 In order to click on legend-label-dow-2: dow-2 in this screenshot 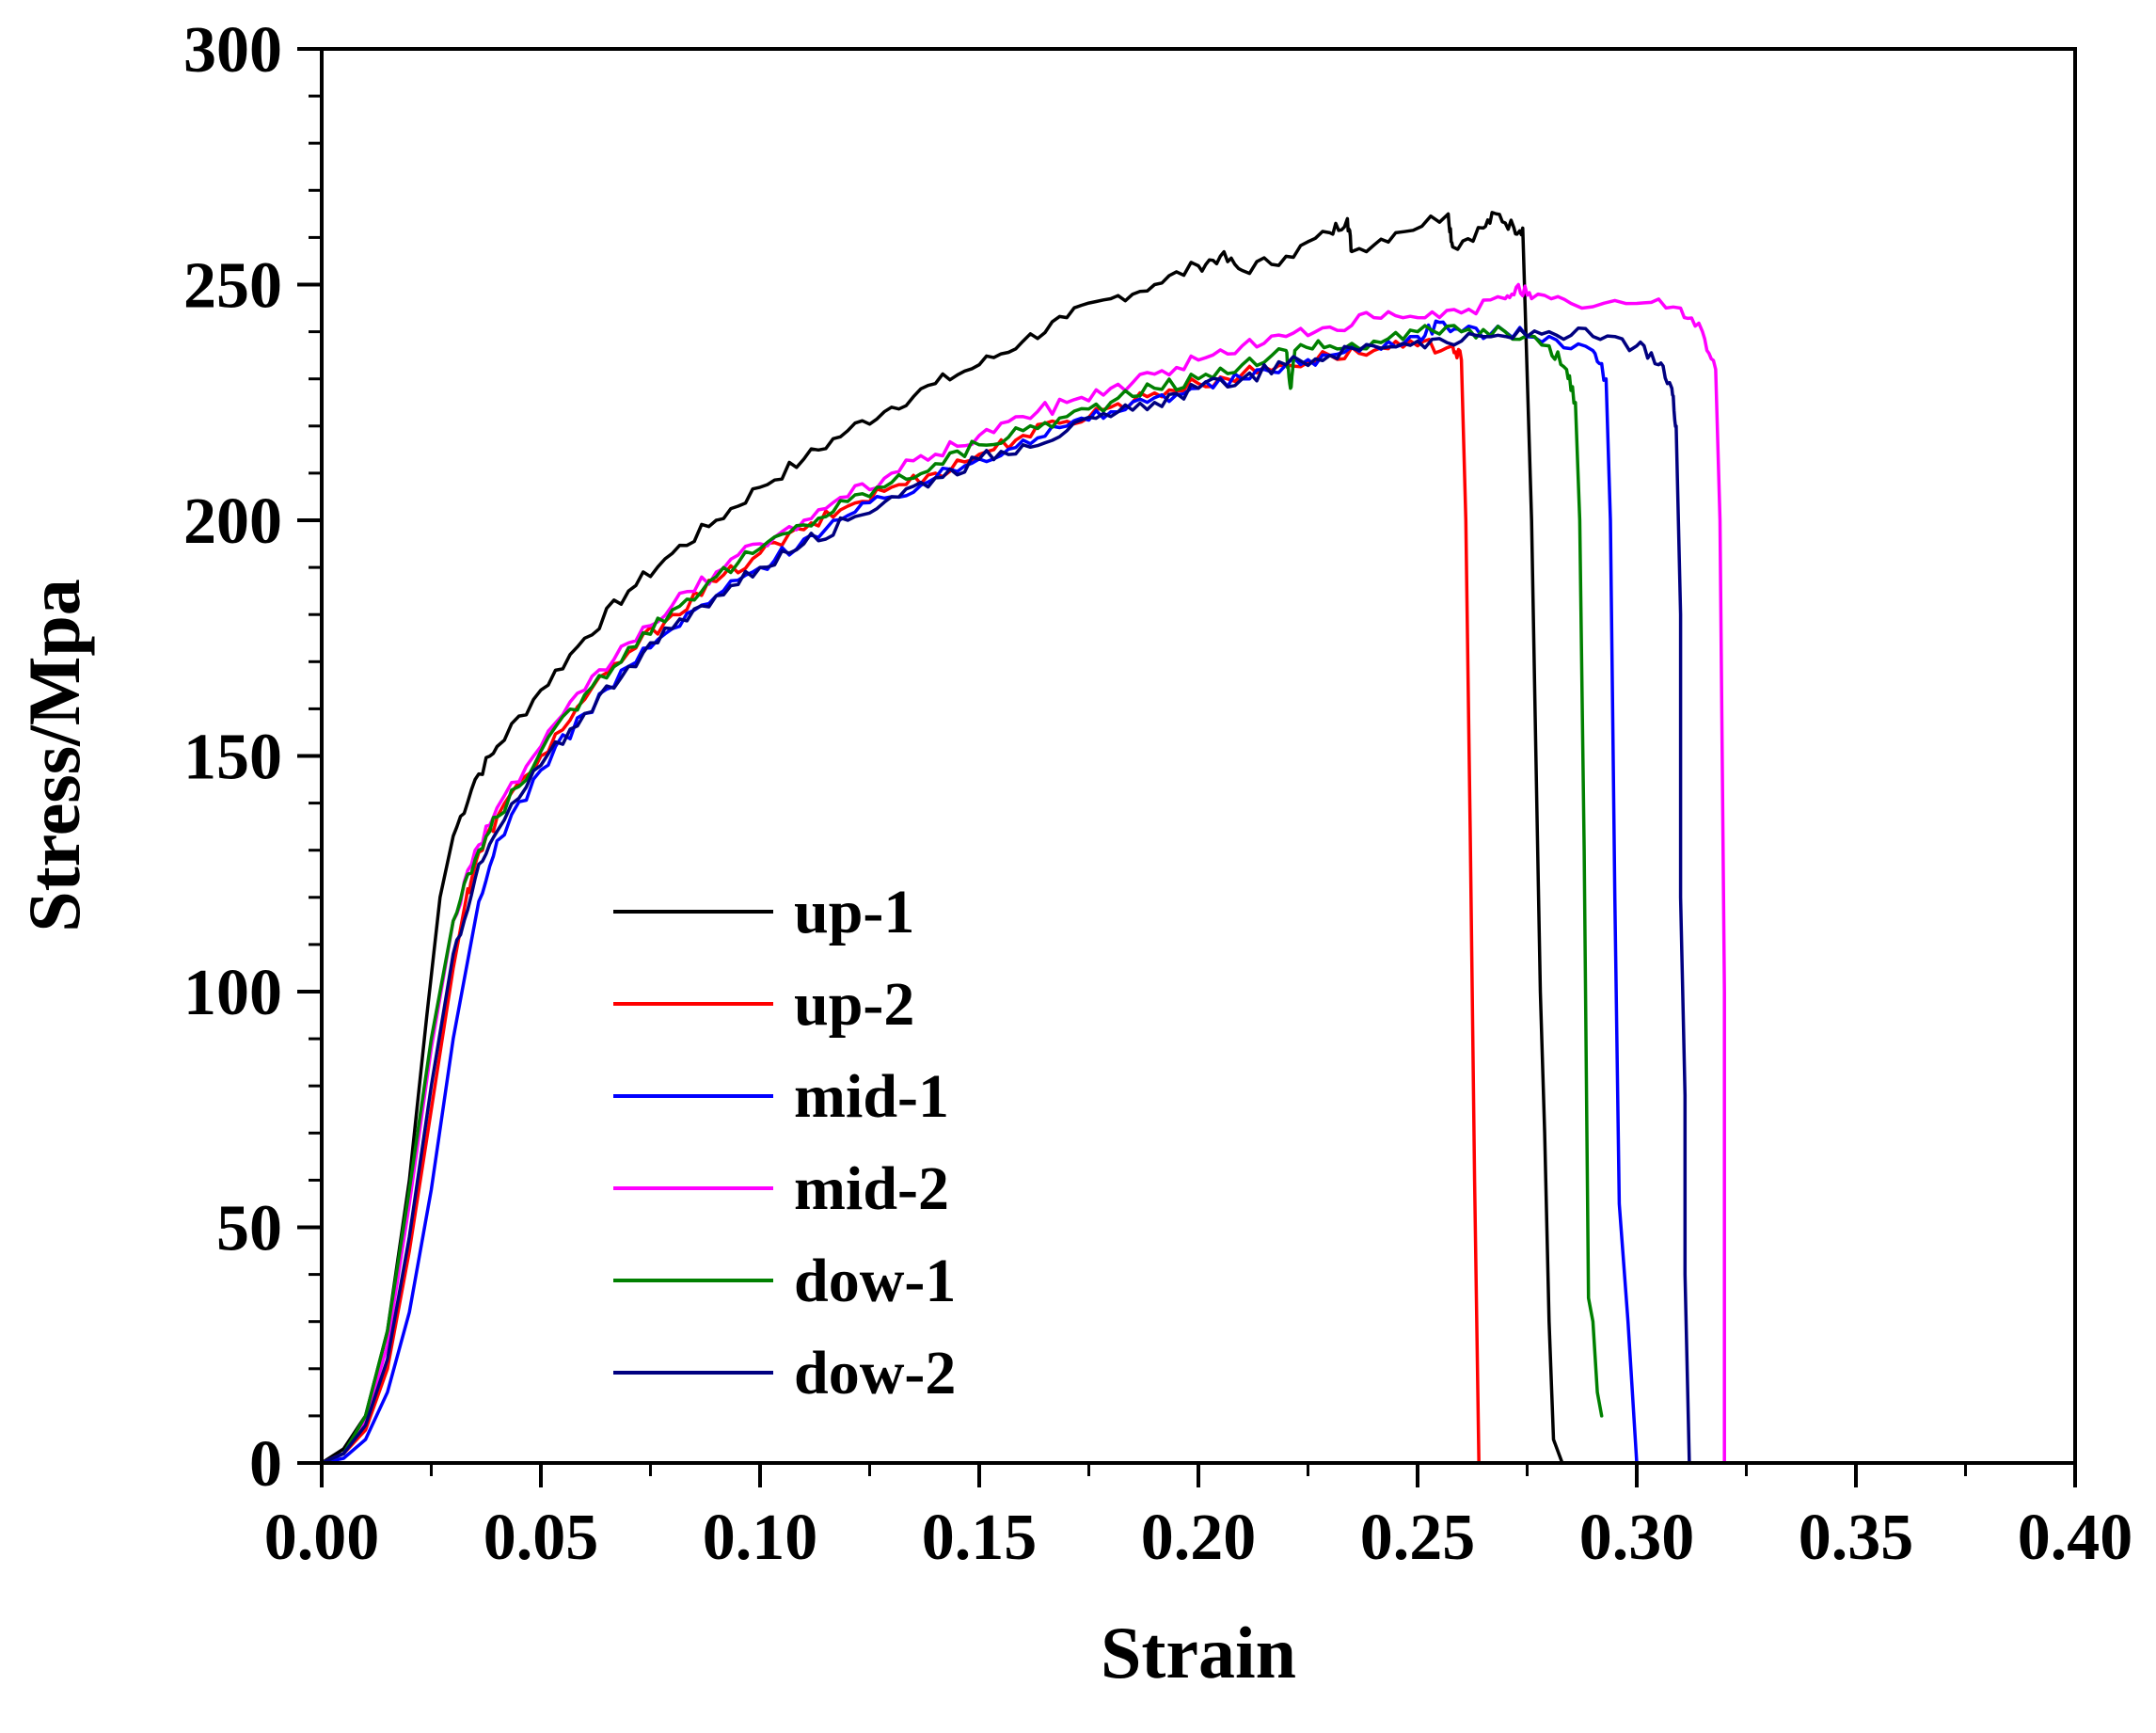, I will do `click(875, 1373)`.